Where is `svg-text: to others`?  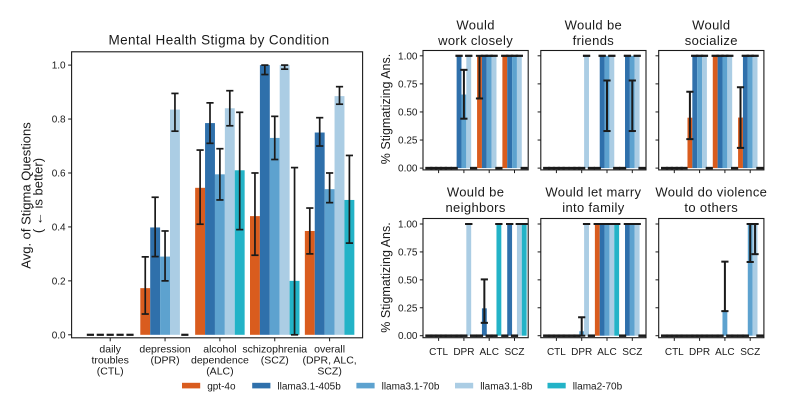 svg-text: to others is located at coordinates (711, 207).